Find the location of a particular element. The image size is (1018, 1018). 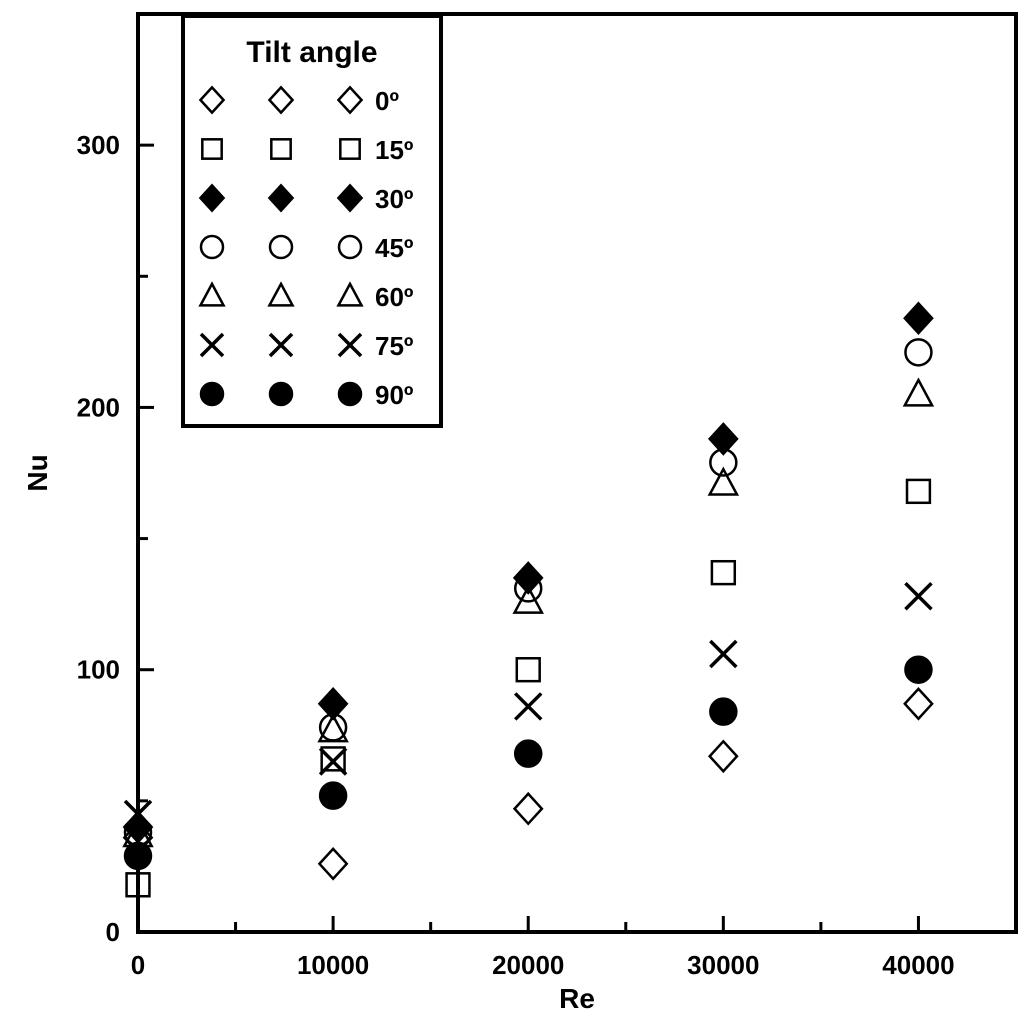

y-axis-title: Nu is located at coordinates (37, 472).